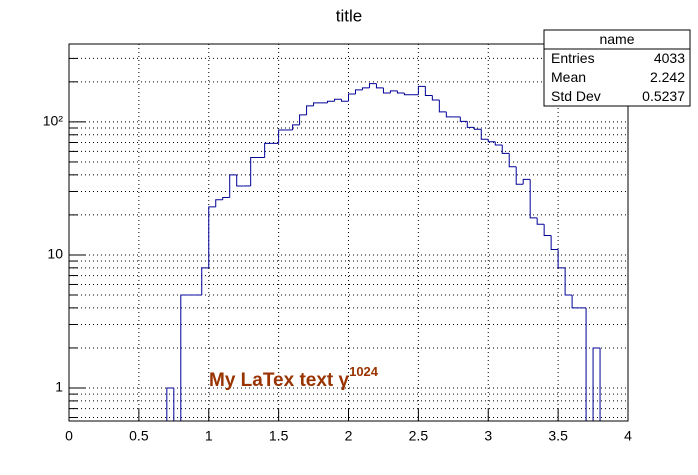 Image resolution: width=698 pixels, height=475 pixels. I want to click on chart-title: title, so click(349, 15).